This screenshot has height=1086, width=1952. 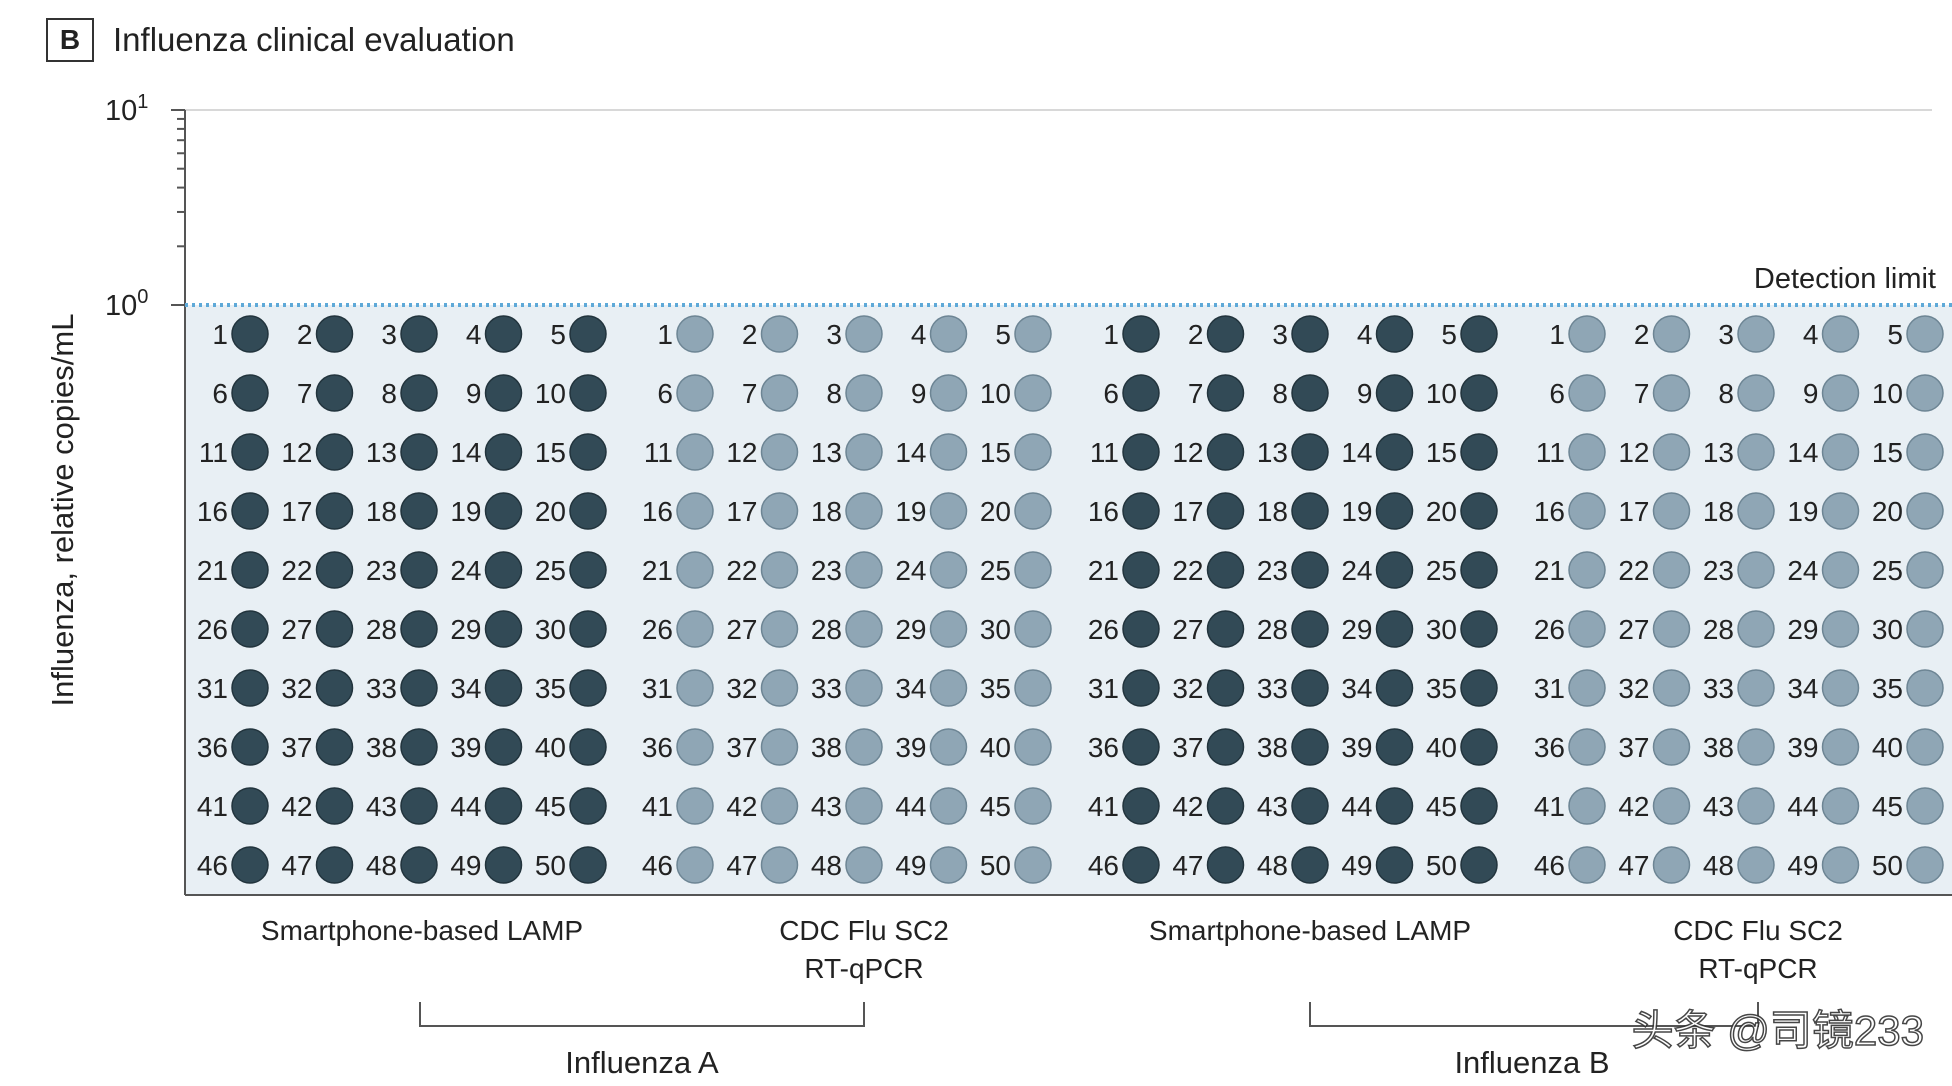 I want to click on sample-number: 48, so click(x=381, y=865).